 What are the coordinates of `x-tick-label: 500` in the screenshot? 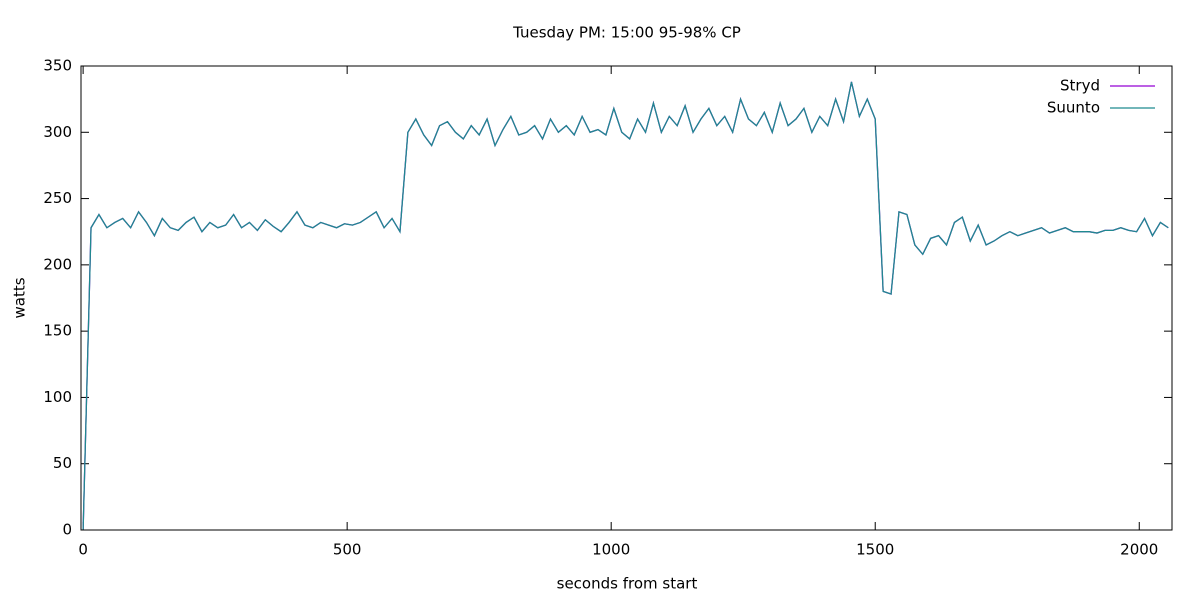 It's located at (347, 550).